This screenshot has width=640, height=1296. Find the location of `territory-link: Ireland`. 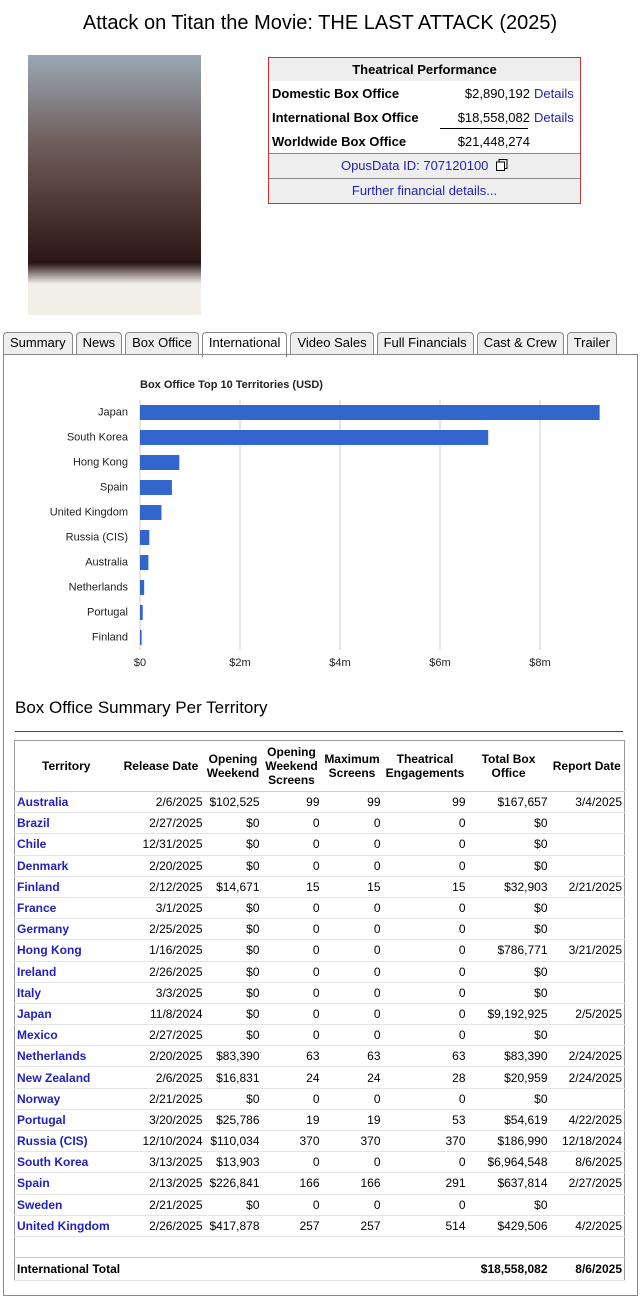

territory-link: Ireland is located at coordinates (66, 972).